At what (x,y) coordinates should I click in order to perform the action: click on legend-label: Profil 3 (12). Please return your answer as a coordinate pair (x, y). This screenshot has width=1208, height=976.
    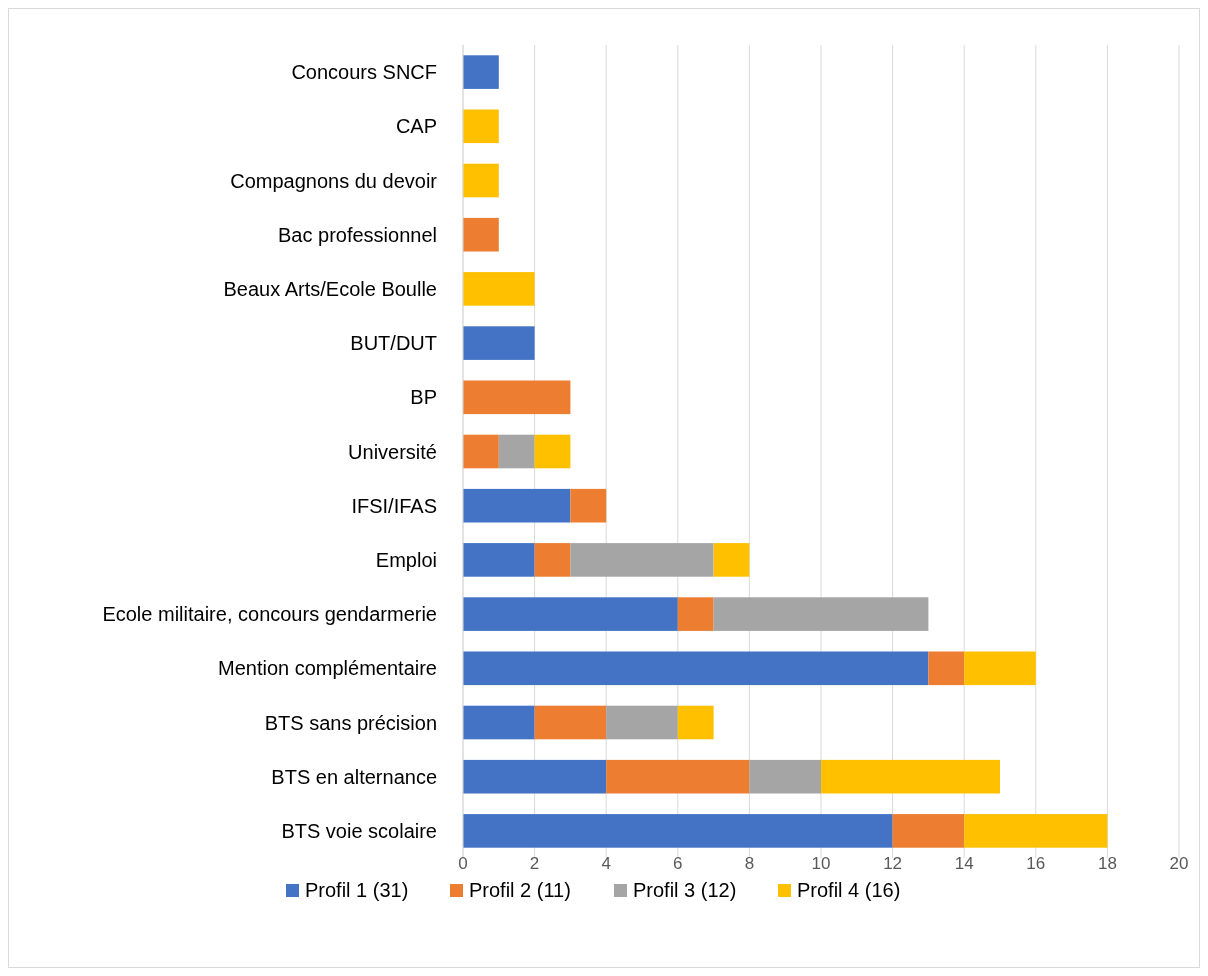
    Looking at the image, I should click on (685, 890).